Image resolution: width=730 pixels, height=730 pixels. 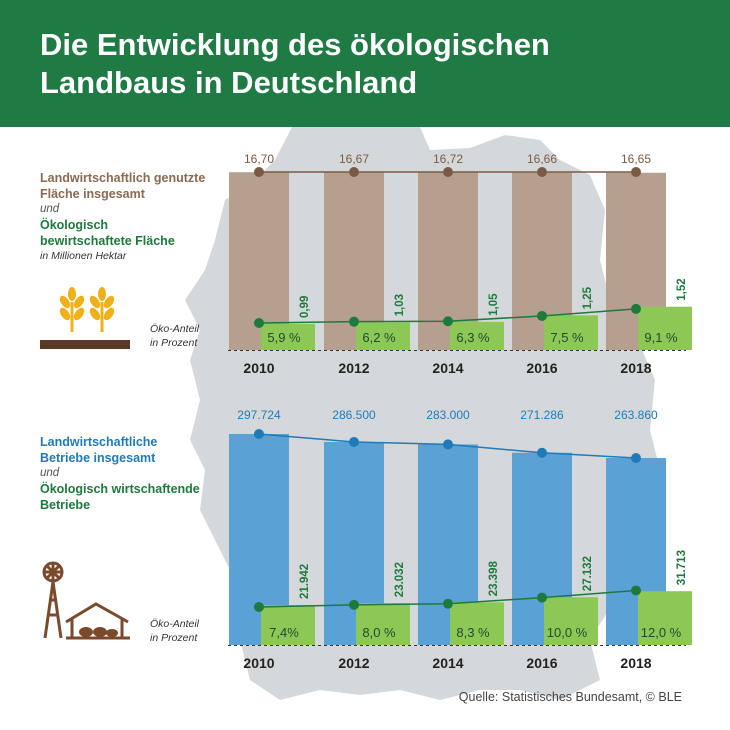 What do you see at coordinates (661, 632) in the screenshot?
I see `share-value-label: 12,0 %` at bounding box center [661, 632].